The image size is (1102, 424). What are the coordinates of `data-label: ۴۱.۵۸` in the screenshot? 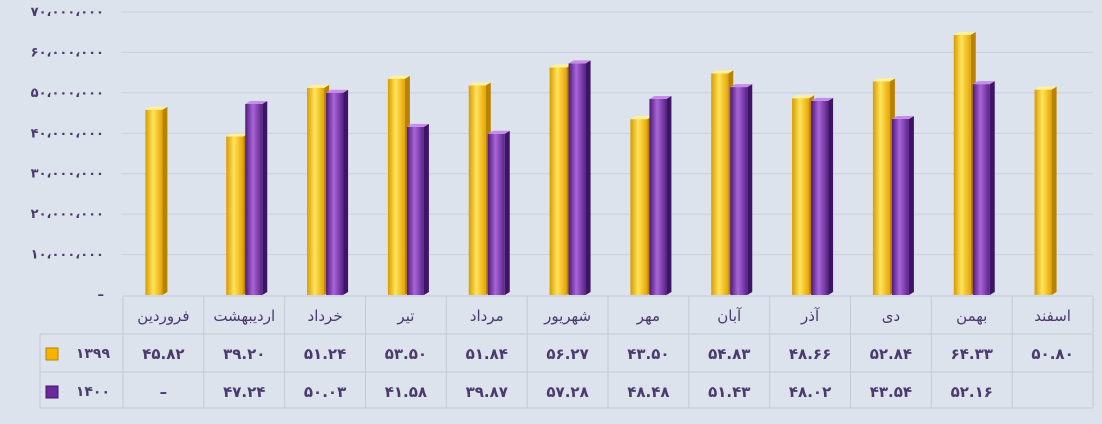 It's located at (406, 392).